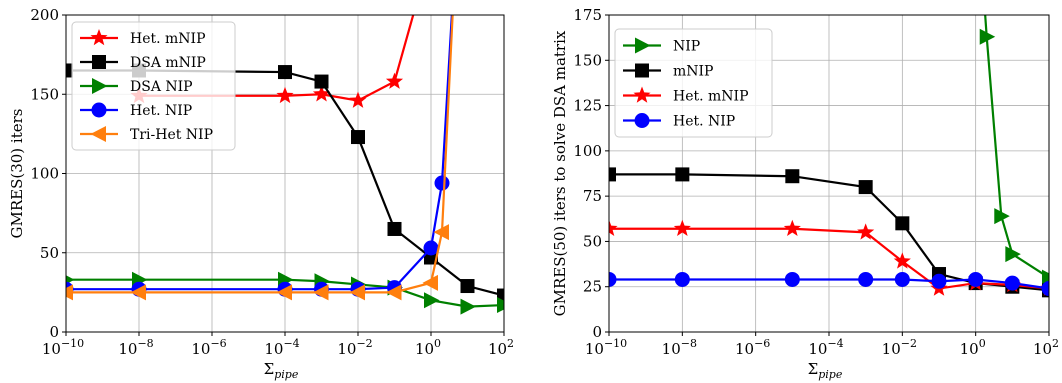 This screenshot has width=1062, height=383. Describe the element at coordinates (587, 15) in the screenshot. I see `y-tick-label: 175` at that location.